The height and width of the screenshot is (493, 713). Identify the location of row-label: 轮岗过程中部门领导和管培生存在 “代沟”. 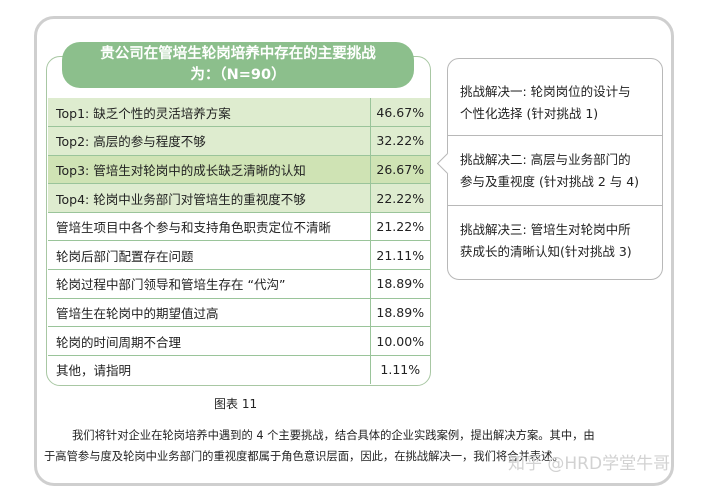
(209, 284).